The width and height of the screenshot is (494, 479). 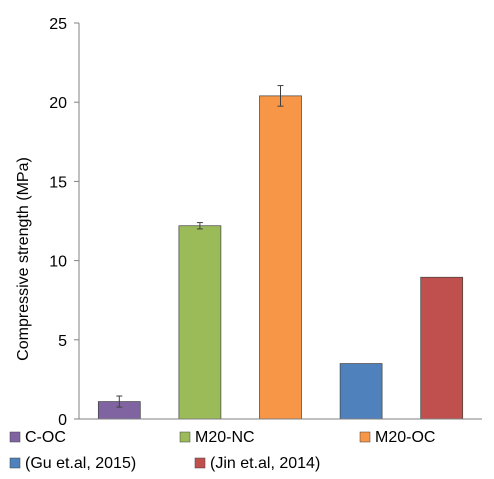 What do you see at coordinates (405, 437) in the screenshot?
I see `legend-label-3: M20-OC` at bounding box center [405, 437].